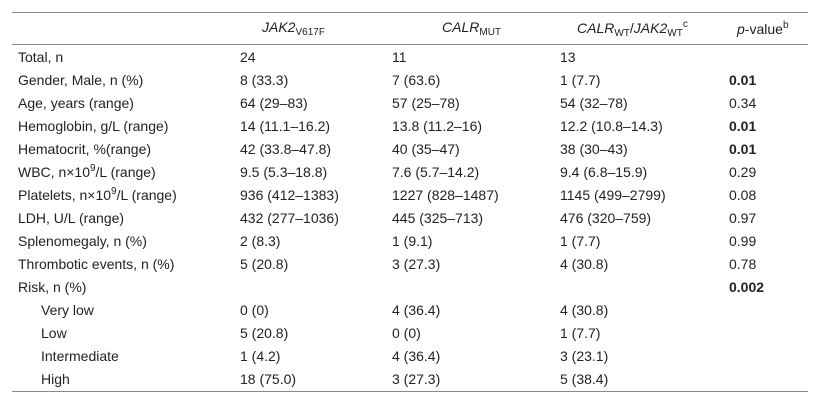 The image size is (820, 407). What do you see at coordinates (490, 32) in the screenshot?
I see `text-segment: MUT` at bounding box center [490, 32].